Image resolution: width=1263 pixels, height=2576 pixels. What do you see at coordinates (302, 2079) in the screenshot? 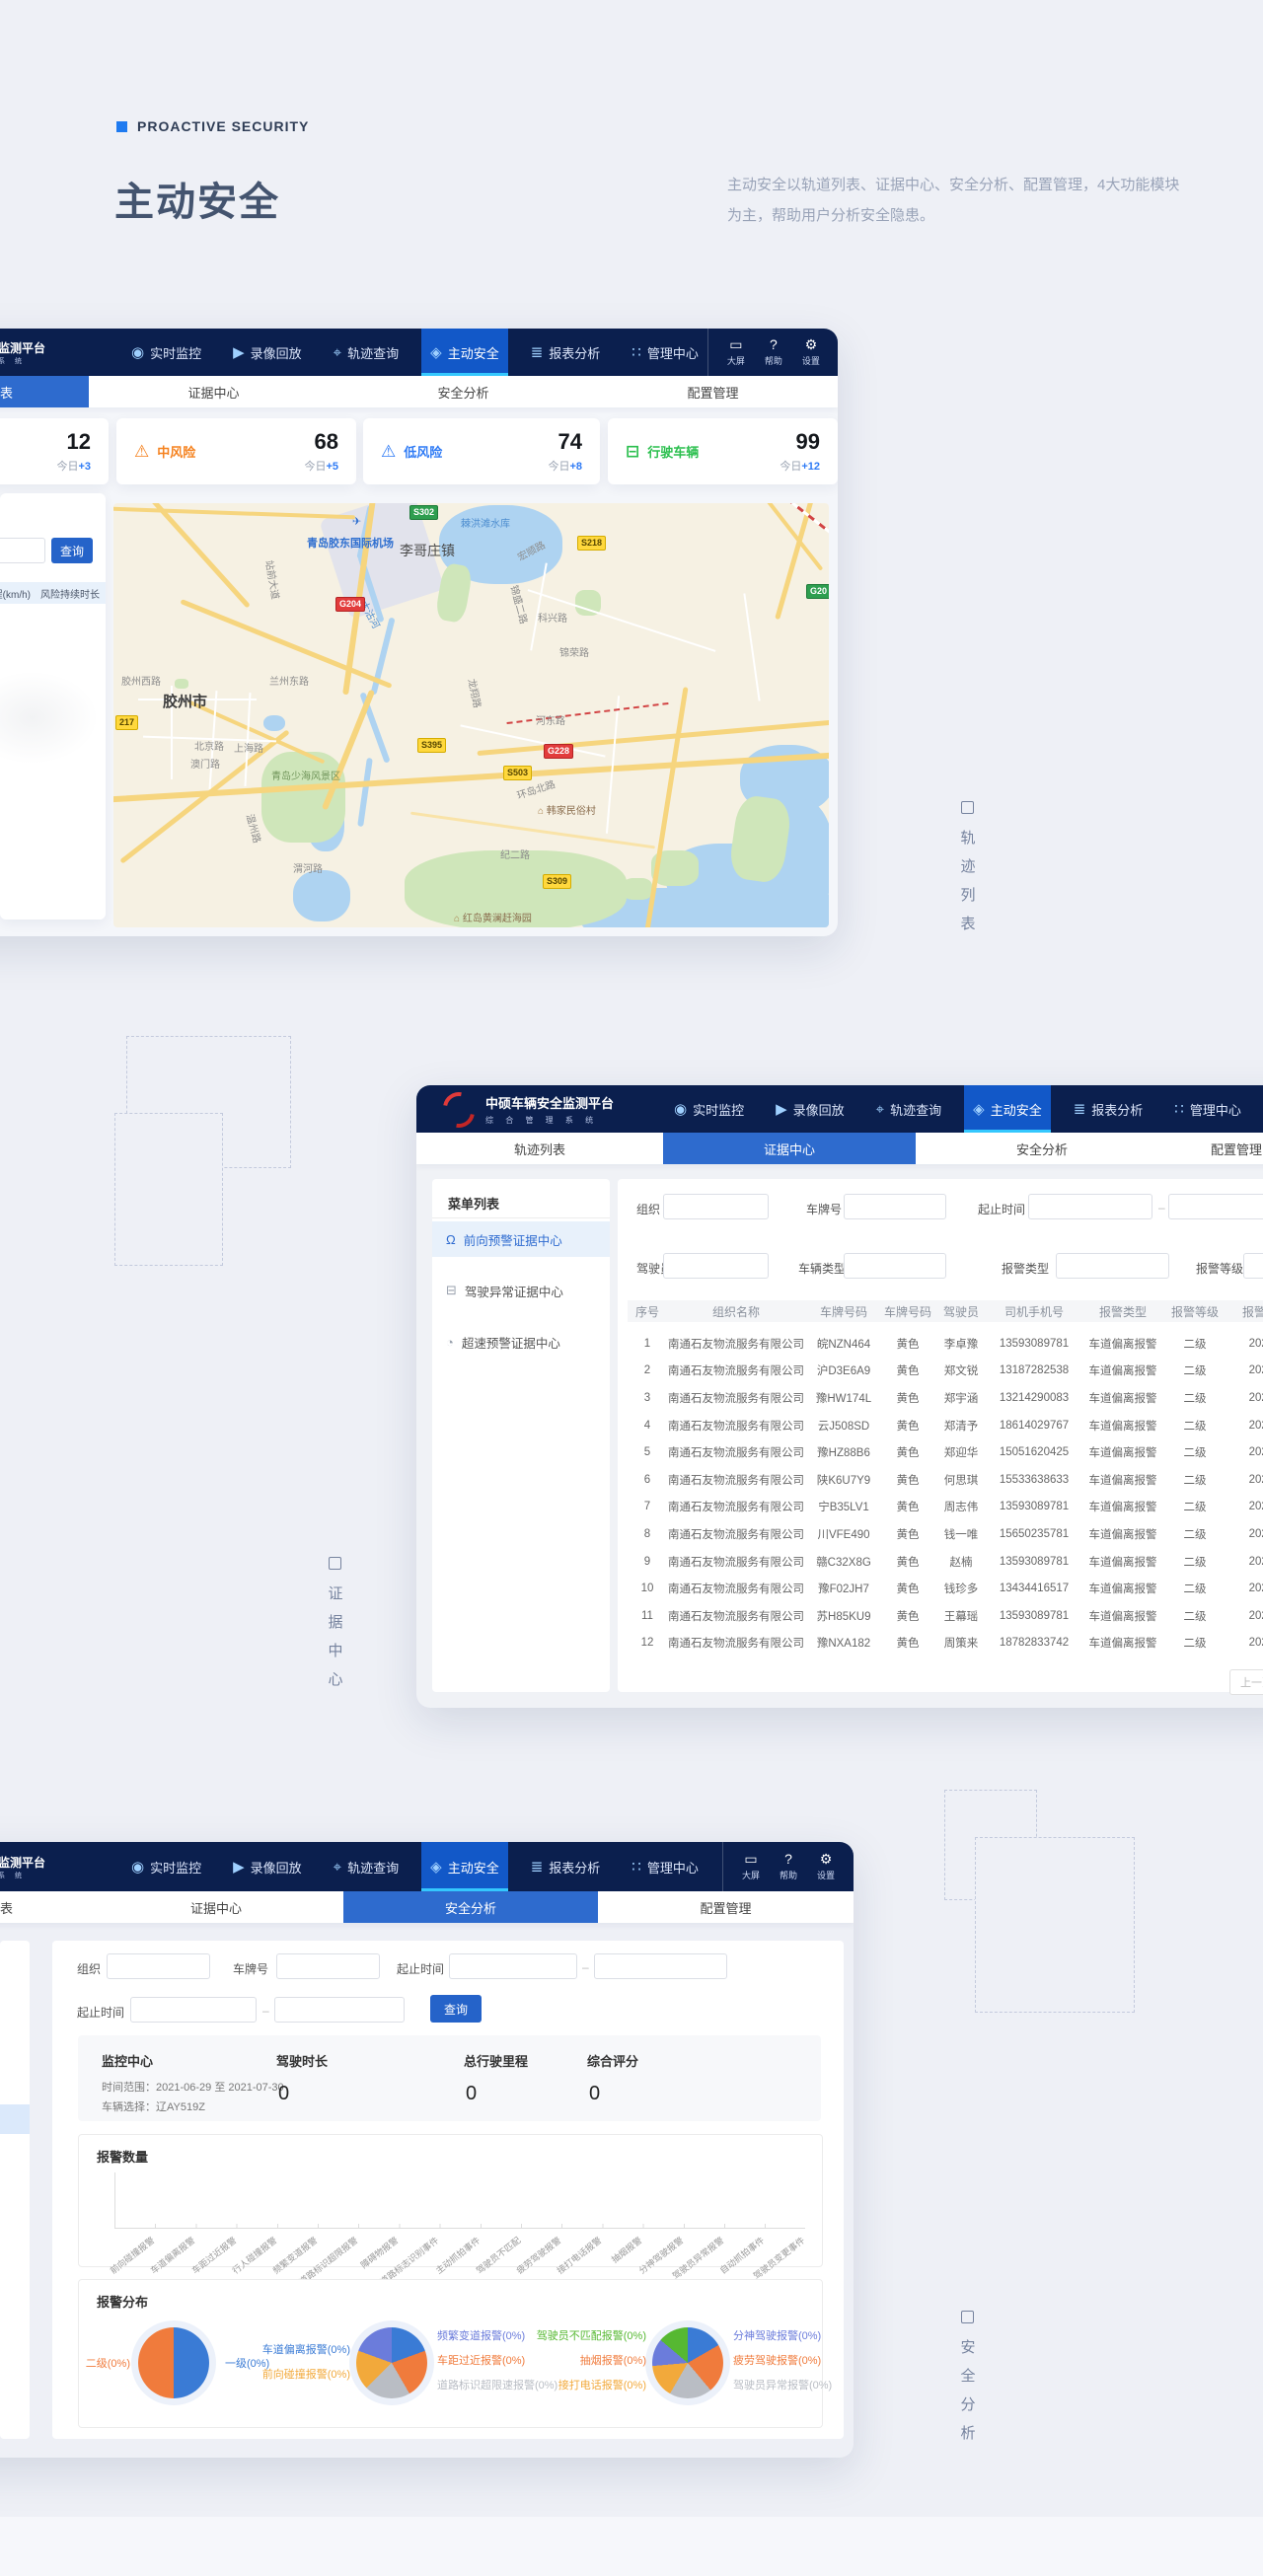
I see `summary-col: 驾驶时长 0` at bounding box center [302, 2079].